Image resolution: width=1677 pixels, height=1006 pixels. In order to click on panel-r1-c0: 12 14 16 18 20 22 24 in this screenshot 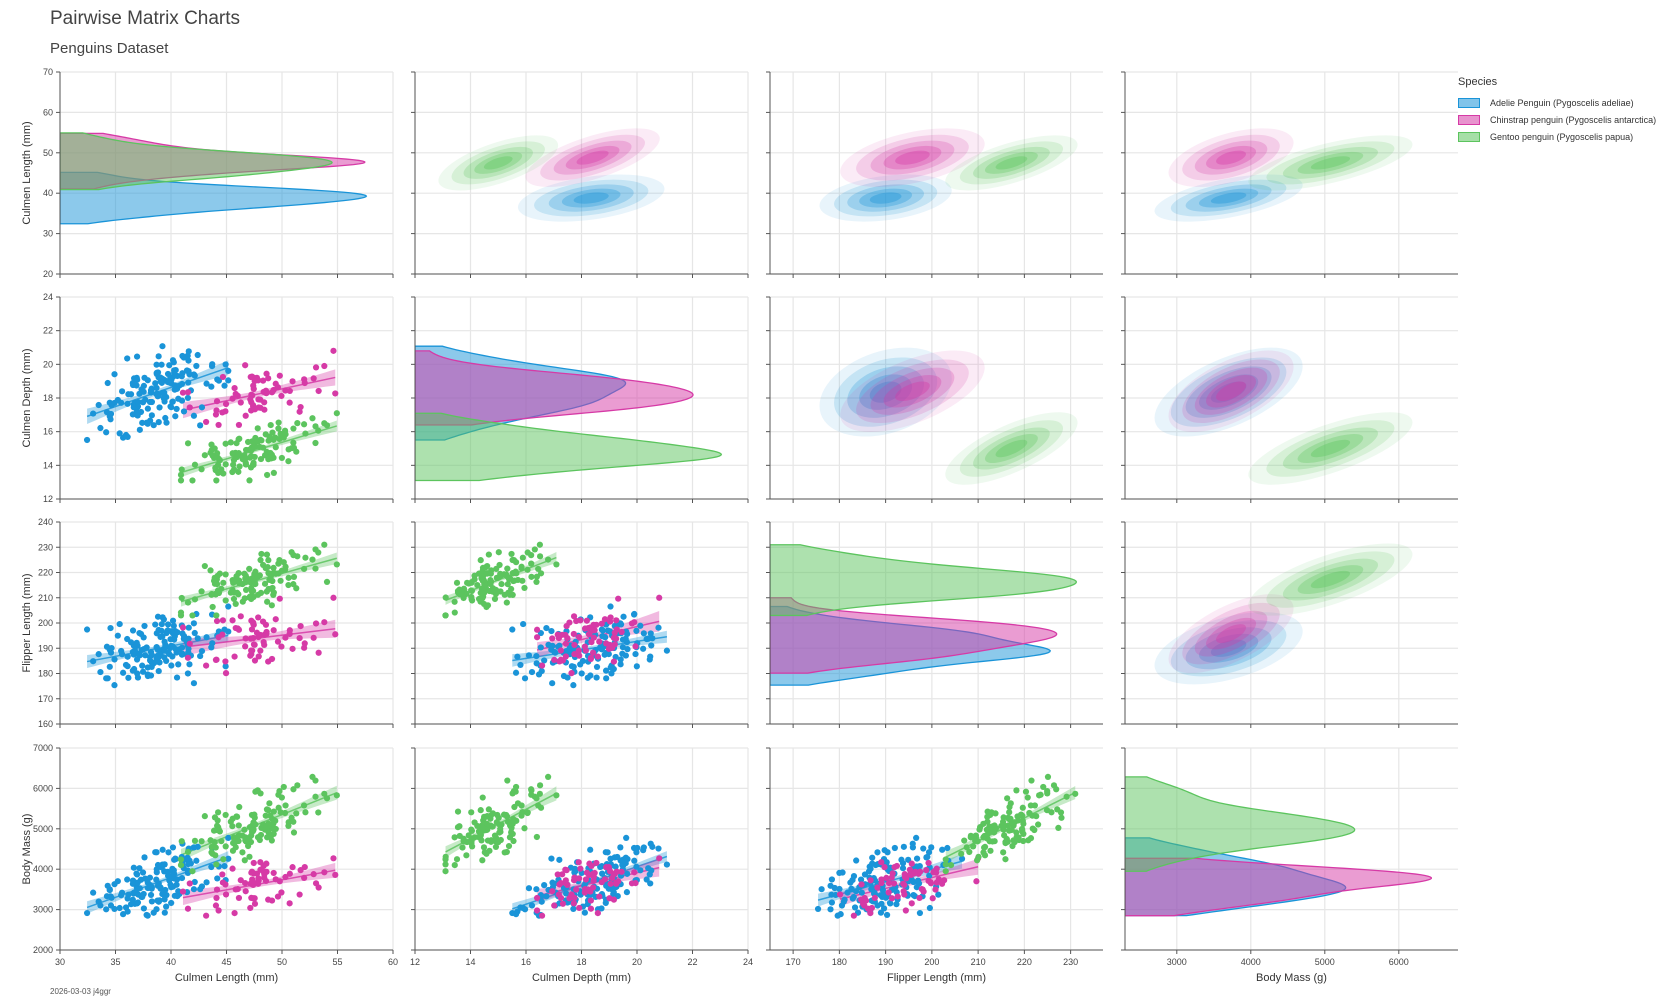, I will do `click(218, 398)`.